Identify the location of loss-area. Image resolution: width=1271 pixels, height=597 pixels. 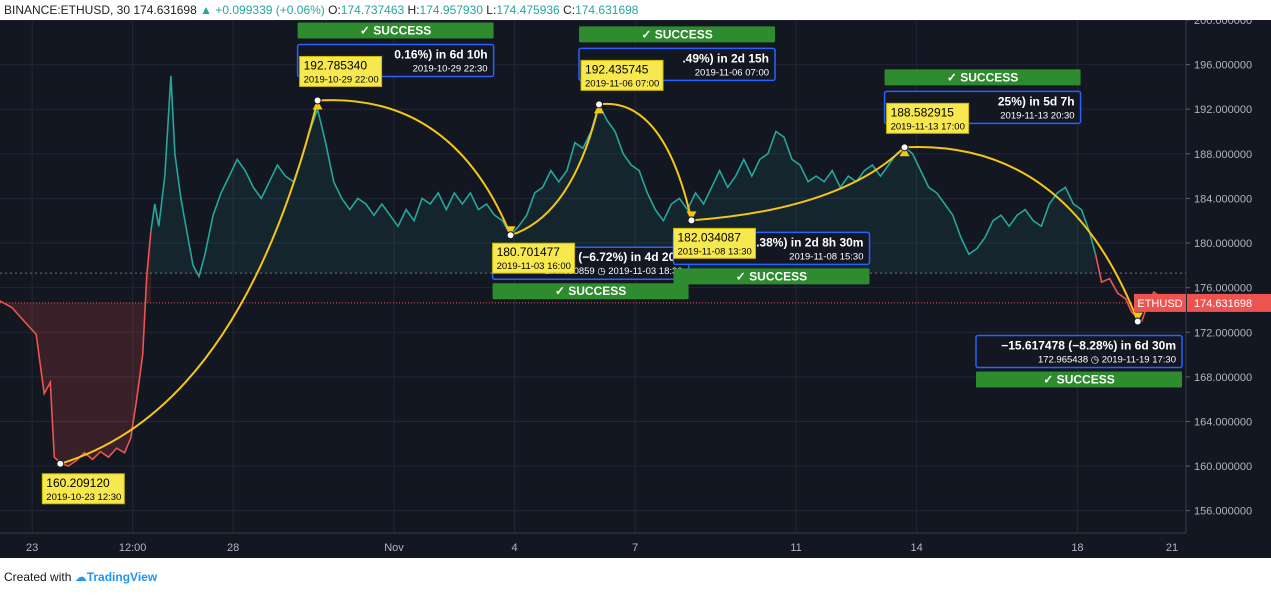
(75, 349).